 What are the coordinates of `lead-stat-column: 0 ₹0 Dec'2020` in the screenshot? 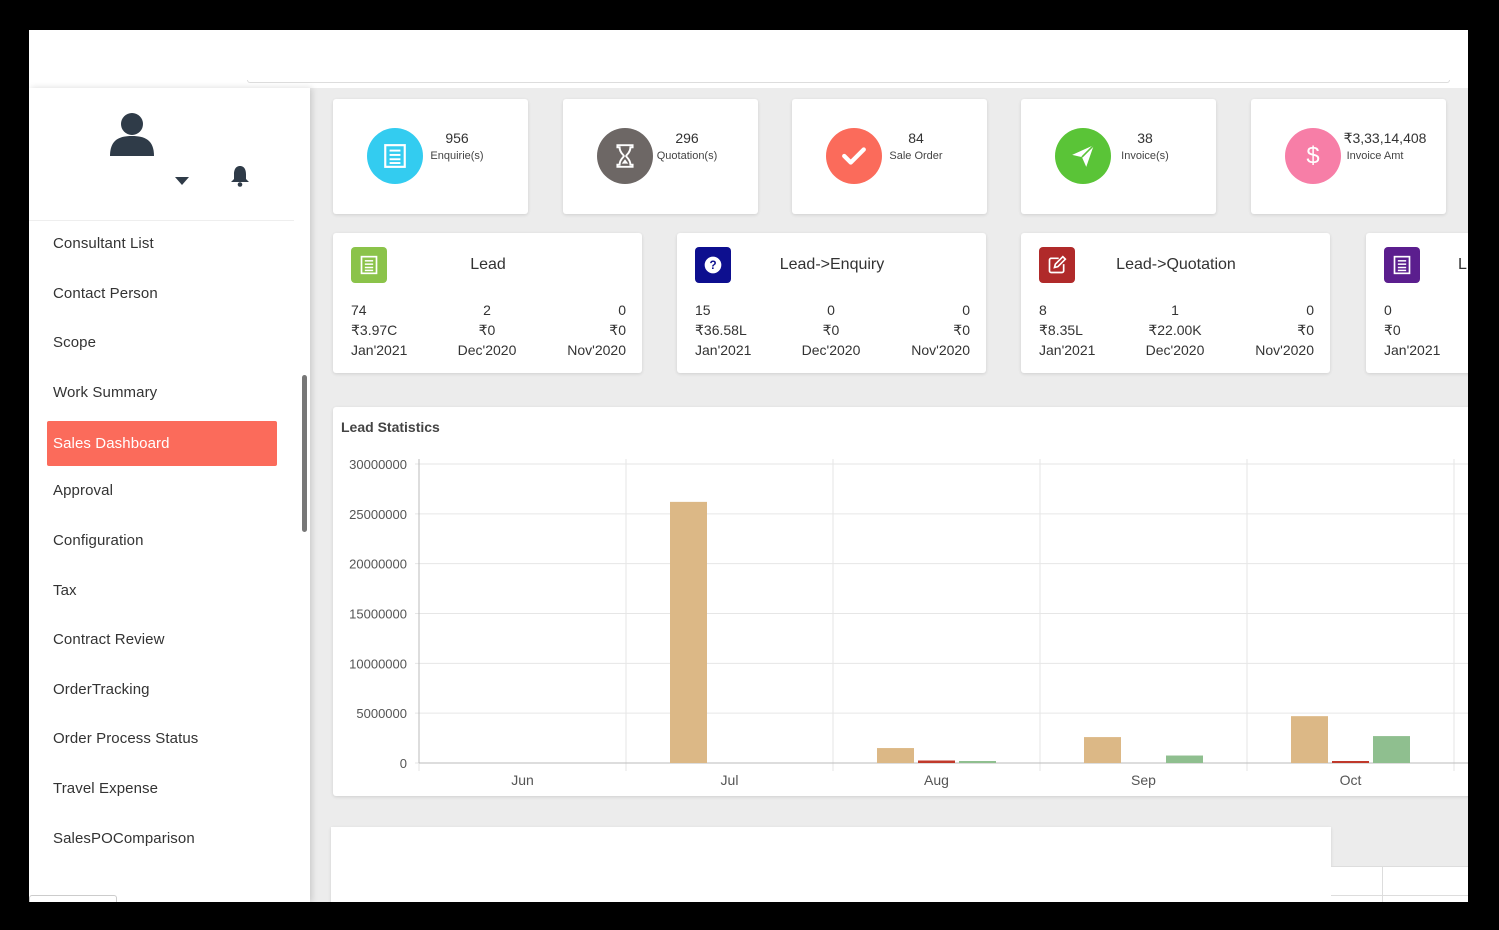 It's located at (831, 330).